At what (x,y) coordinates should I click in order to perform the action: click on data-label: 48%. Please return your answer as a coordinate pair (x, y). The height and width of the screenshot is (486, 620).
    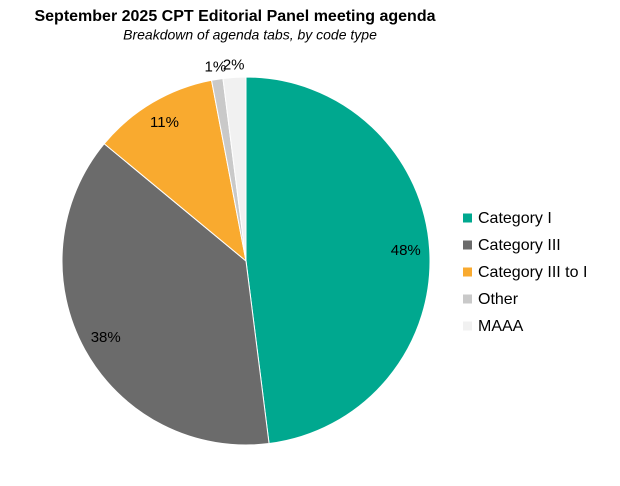
    Looking at the image, I should click on (406, 250).